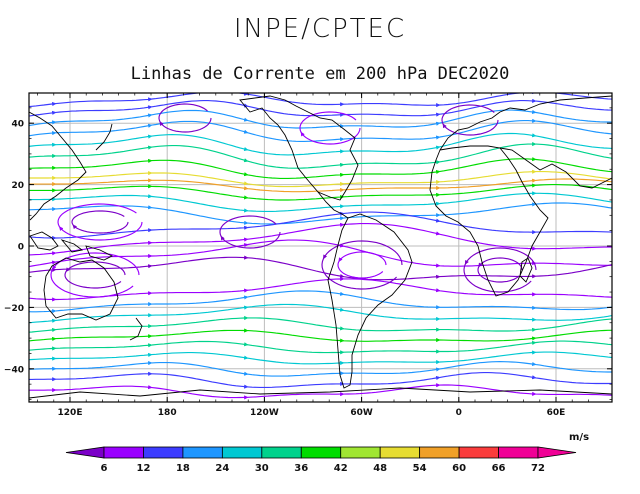 The image size is (640, 494). I want to click on coast-east-asia, so click(58, 166).